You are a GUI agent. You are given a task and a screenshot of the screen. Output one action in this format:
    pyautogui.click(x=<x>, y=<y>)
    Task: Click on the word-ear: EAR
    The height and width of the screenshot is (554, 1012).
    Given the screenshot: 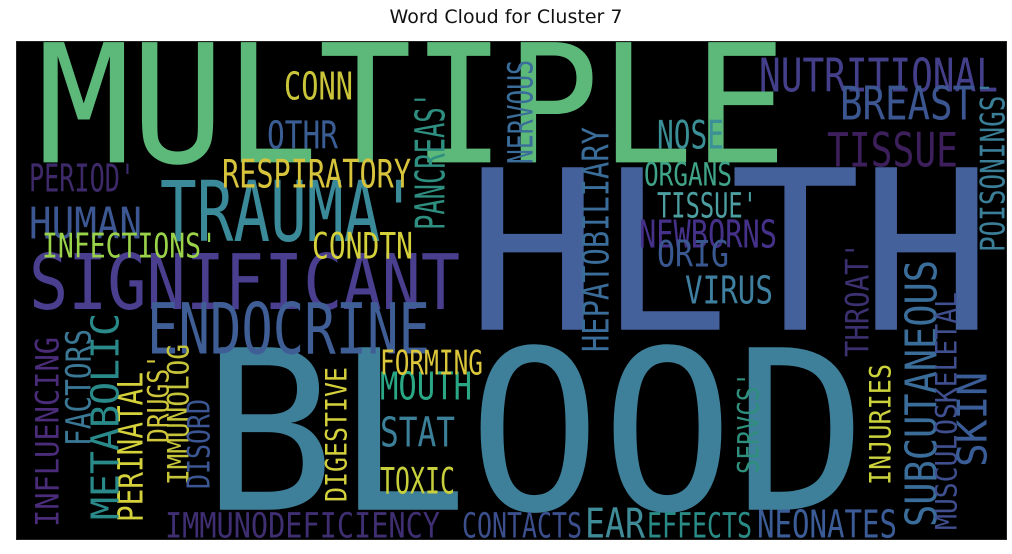 What is the action you would take?
    pyautogui.click(x=615, y=519)
    